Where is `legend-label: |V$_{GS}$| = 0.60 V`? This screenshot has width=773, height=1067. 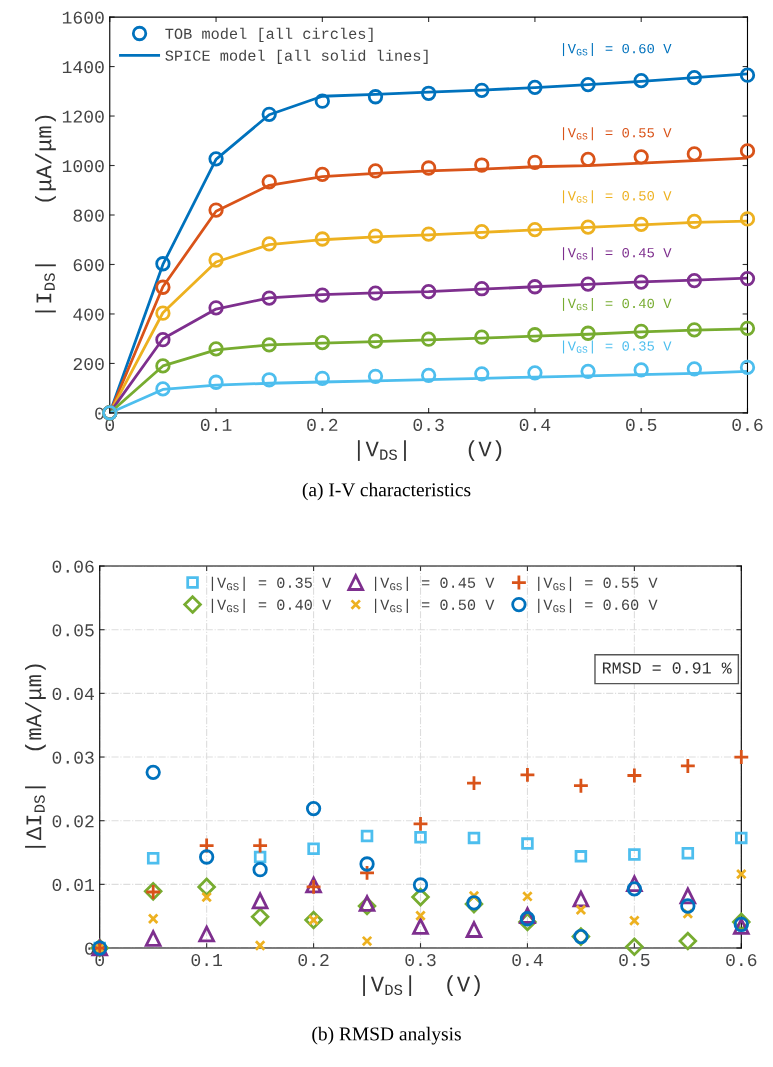 legend-label: |V$_{GS}$| = 0.60 V is located at coordinates (598, 605).